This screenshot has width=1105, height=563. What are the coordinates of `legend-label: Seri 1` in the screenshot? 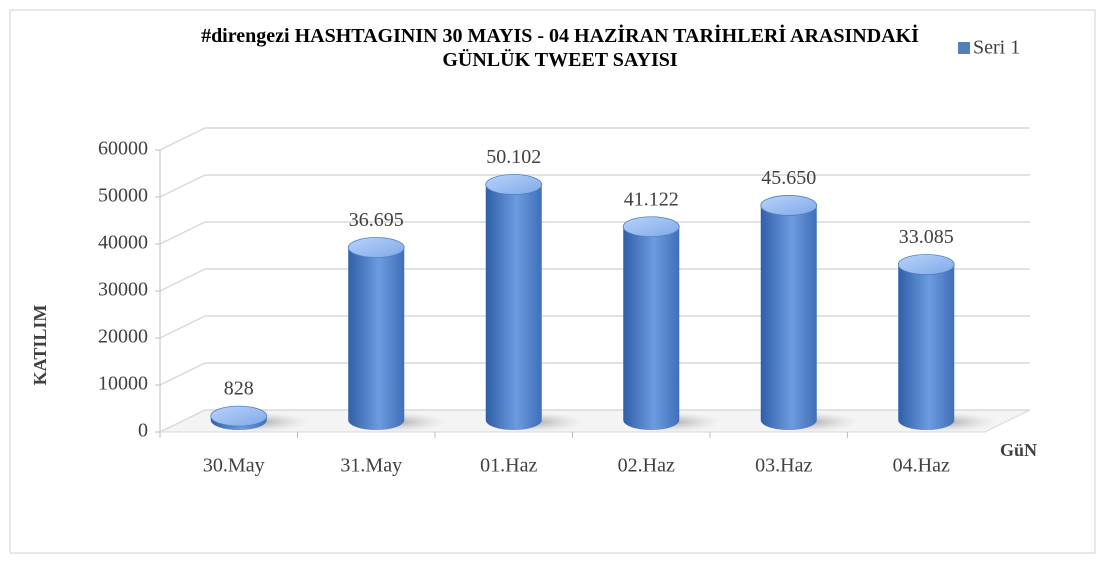 It's located at (996, 48).